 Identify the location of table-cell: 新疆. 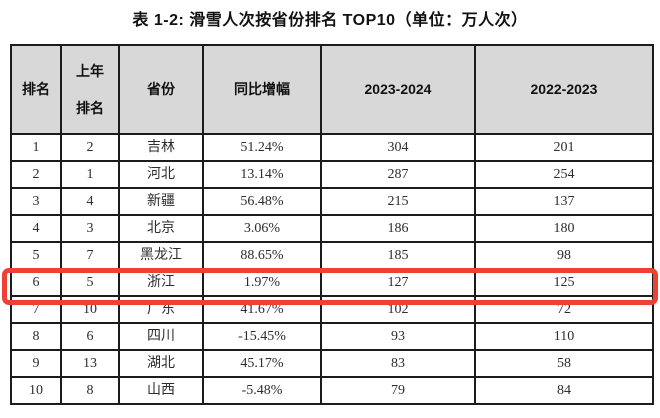
(161, 201).